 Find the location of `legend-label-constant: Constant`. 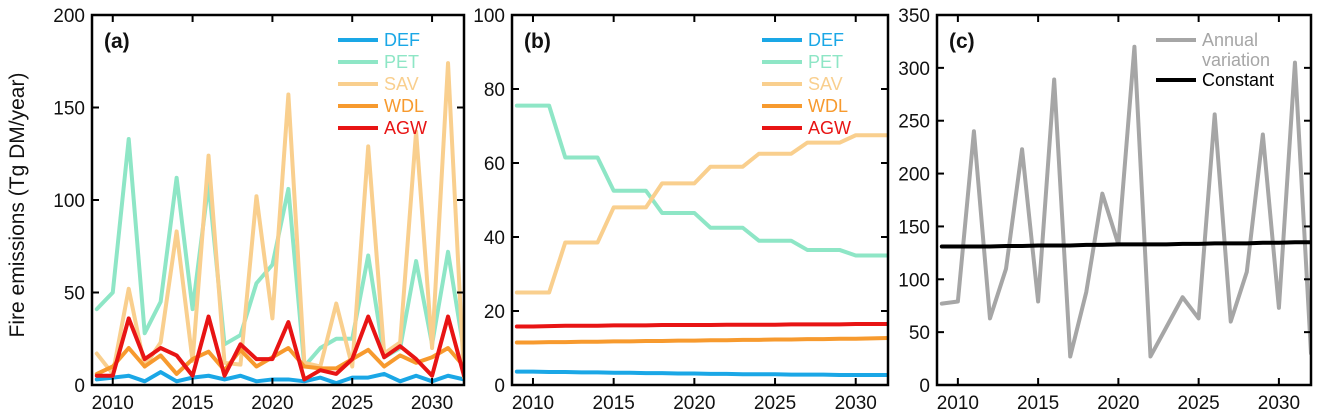

legend-label-constant: Constant is located at coordinates (1238, 80).